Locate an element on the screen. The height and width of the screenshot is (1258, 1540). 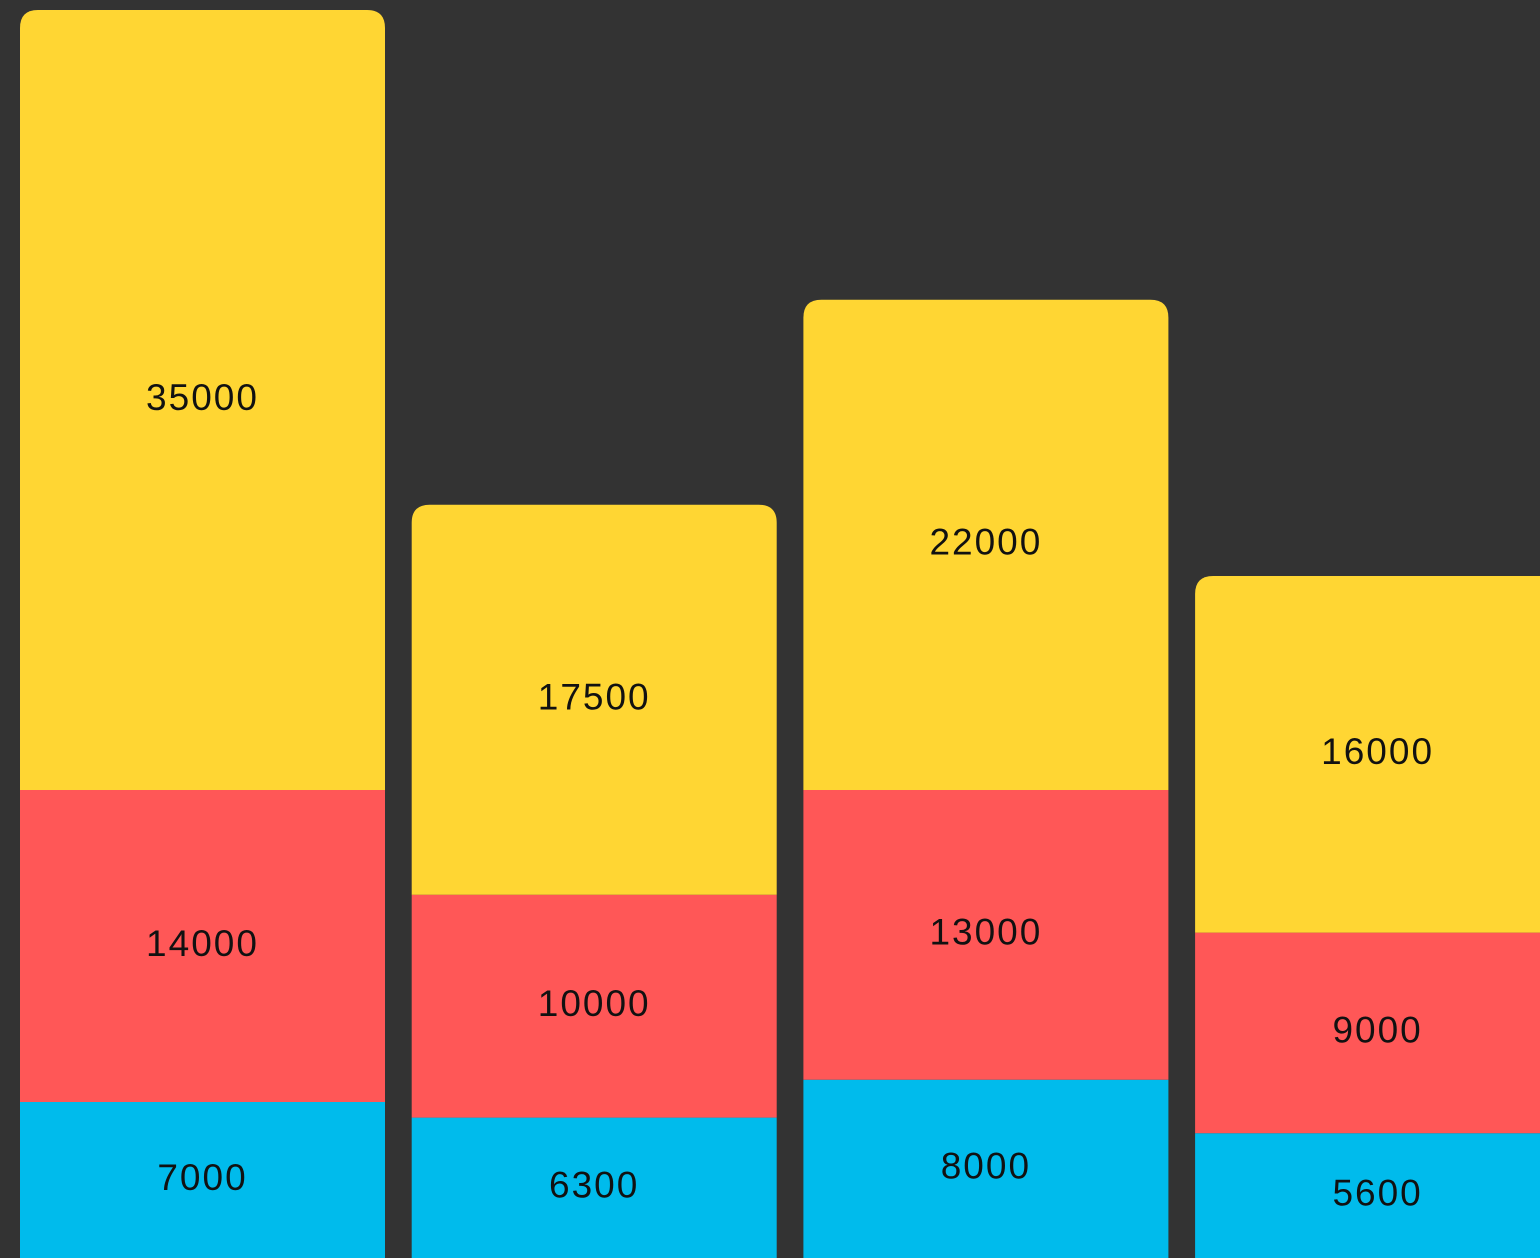
value-label: 10000 is located at coordinates (594, 1003).